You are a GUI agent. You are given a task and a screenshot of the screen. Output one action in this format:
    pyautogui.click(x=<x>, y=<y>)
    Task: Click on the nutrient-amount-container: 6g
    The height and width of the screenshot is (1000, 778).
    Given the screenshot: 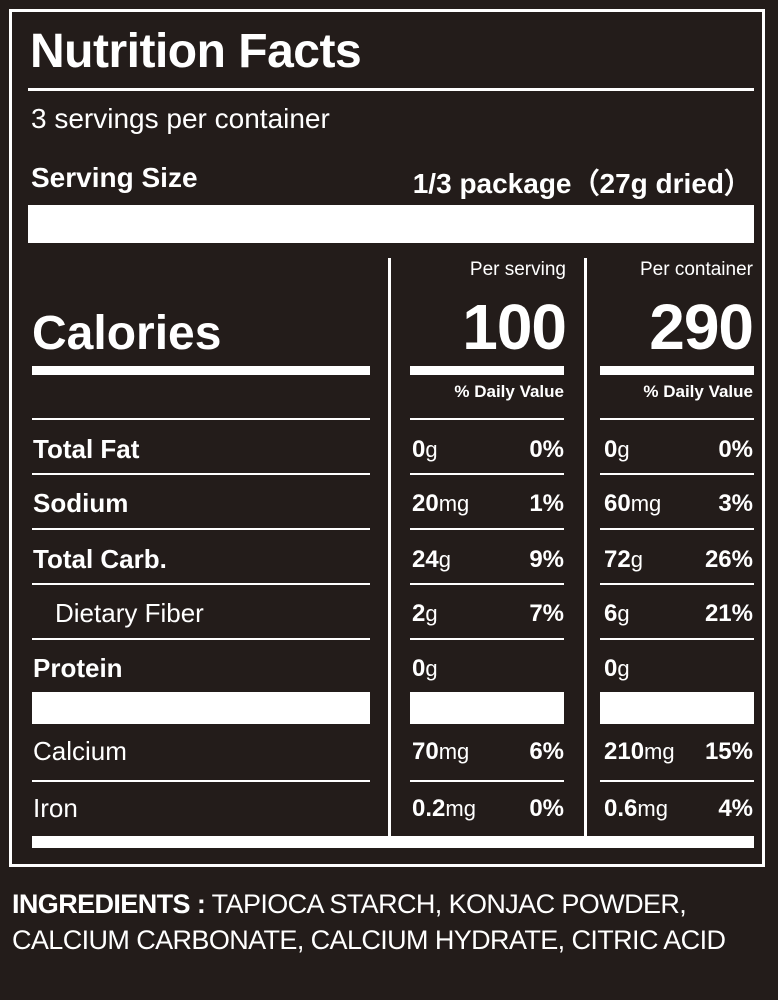 What is the action you would take?
    pyautogui.click(x=617, y=614)
    